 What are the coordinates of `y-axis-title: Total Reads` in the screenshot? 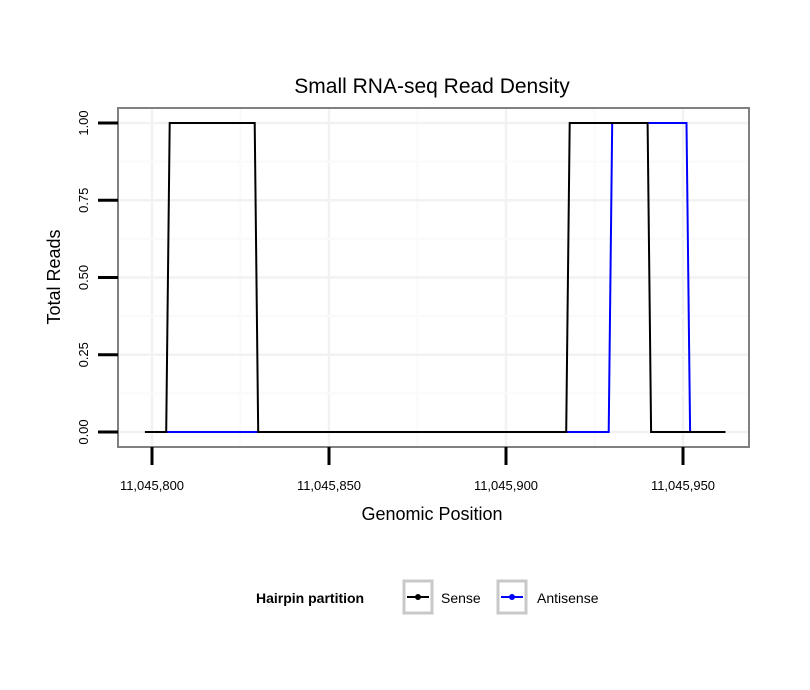 It's located at (54, 276).